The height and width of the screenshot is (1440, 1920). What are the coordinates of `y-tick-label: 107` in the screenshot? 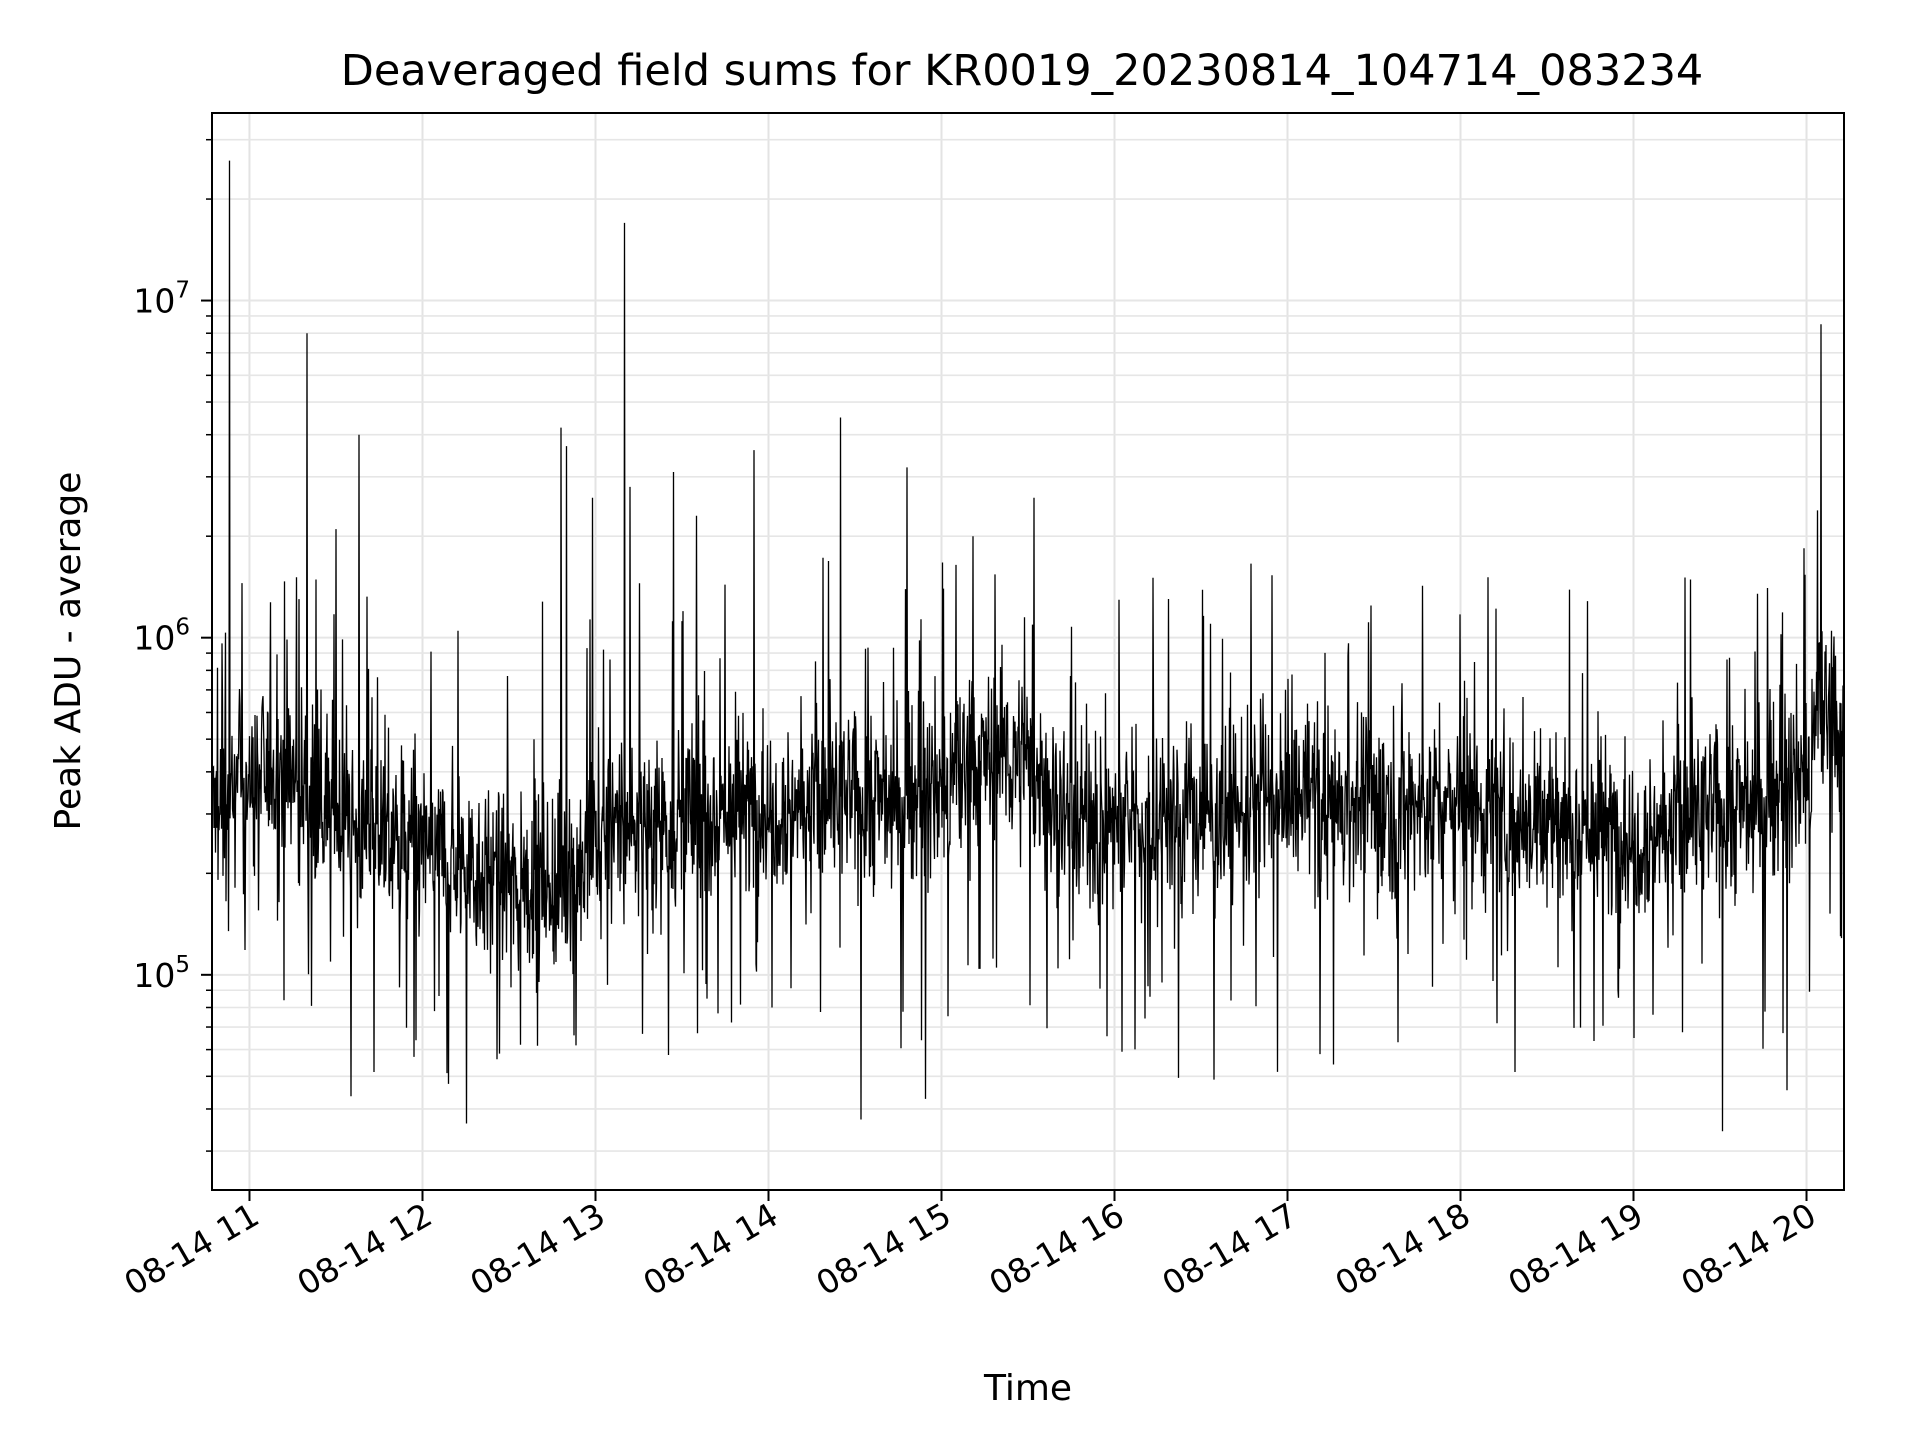 It's located at (161, 299).